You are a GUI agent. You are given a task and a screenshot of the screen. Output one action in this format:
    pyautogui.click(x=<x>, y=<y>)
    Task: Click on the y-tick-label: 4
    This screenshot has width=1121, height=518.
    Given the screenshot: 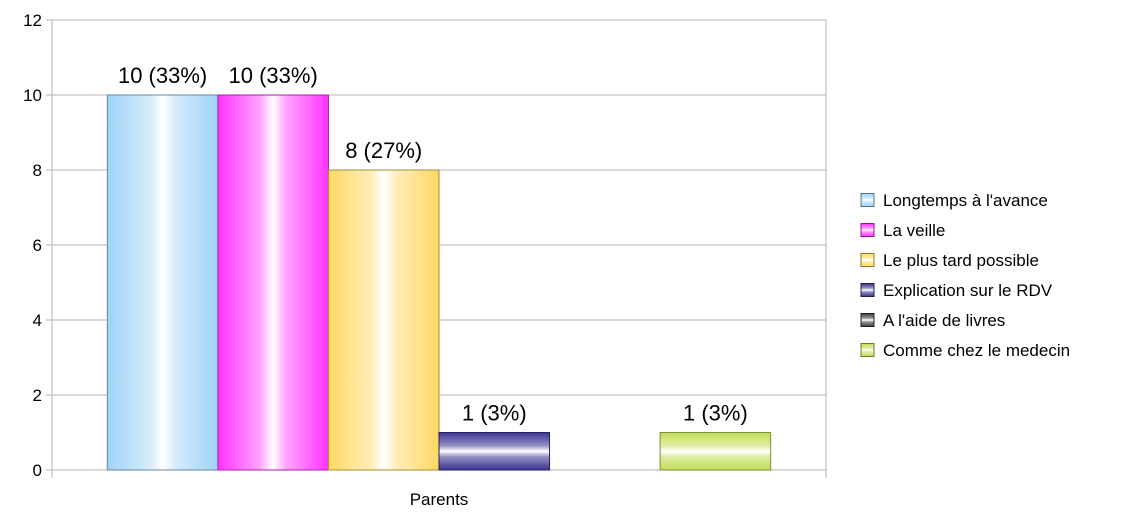 What is the action you would take?
    pyautogui.click(x=37, y=320)
    